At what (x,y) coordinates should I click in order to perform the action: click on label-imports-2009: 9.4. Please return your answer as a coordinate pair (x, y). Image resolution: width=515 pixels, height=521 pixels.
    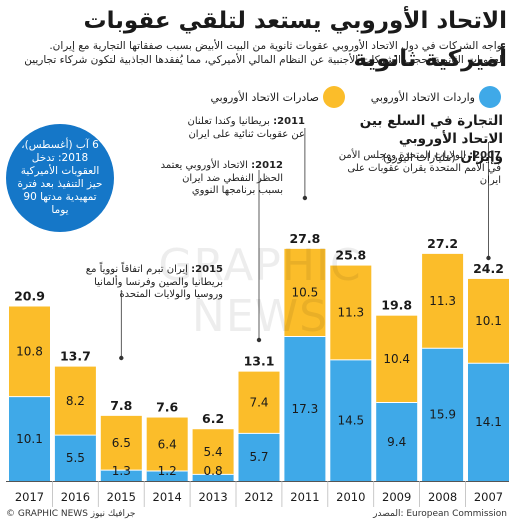
    Looking at the image, I should click on (396, 442).